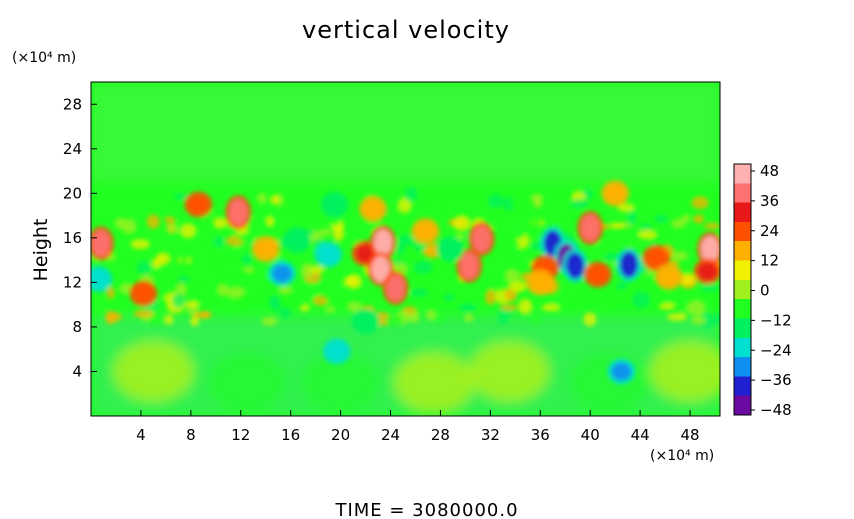  Describe the element at coordinates (72, 149) in the screenshot. I see `y-tick-label: 24` at that location.